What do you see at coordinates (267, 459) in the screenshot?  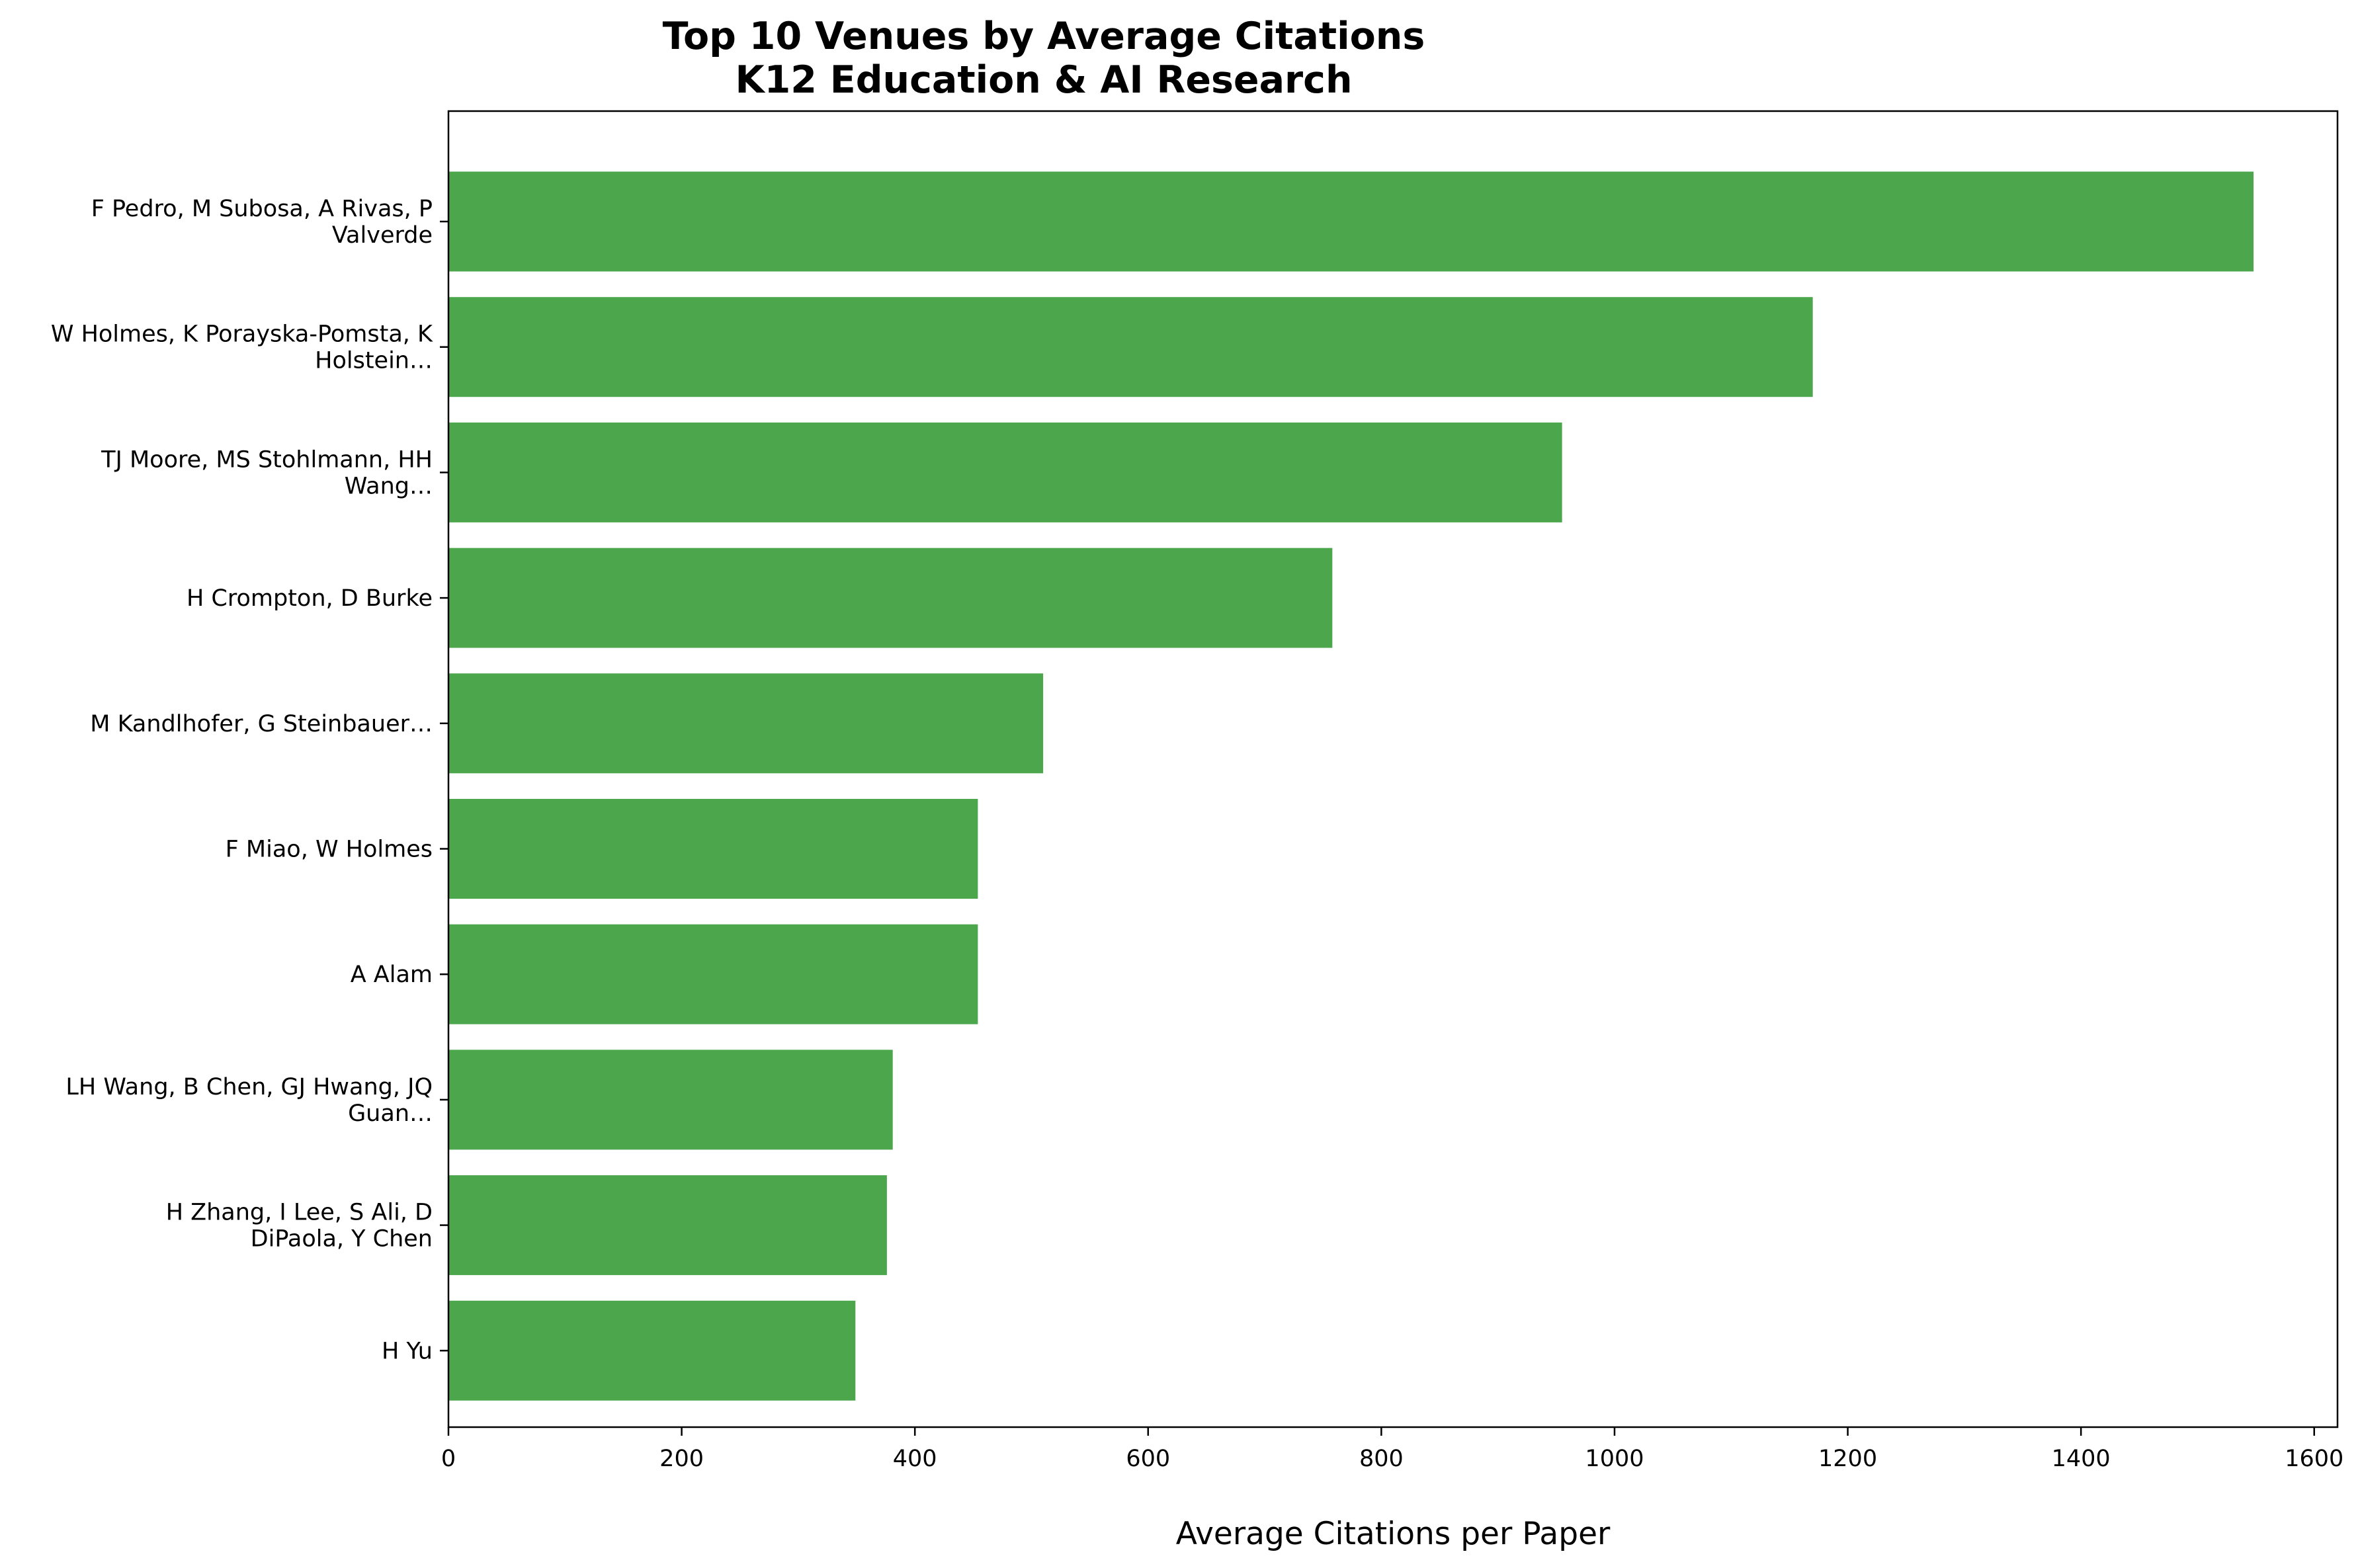 I see `y-tick-label: TJ Moore, MS Stohlmann, HH` at bounding box center [267, 459].